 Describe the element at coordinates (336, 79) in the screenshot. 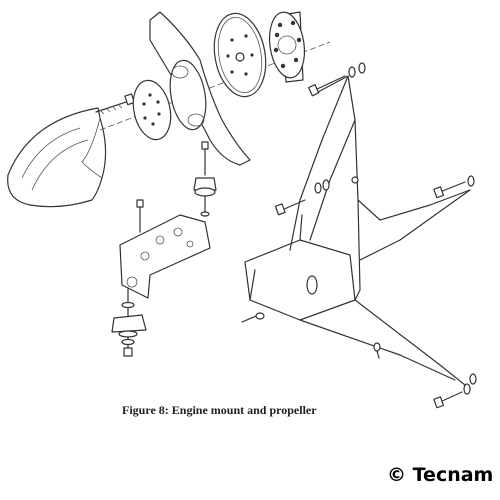

I see `mount-bolt-top` at that location.